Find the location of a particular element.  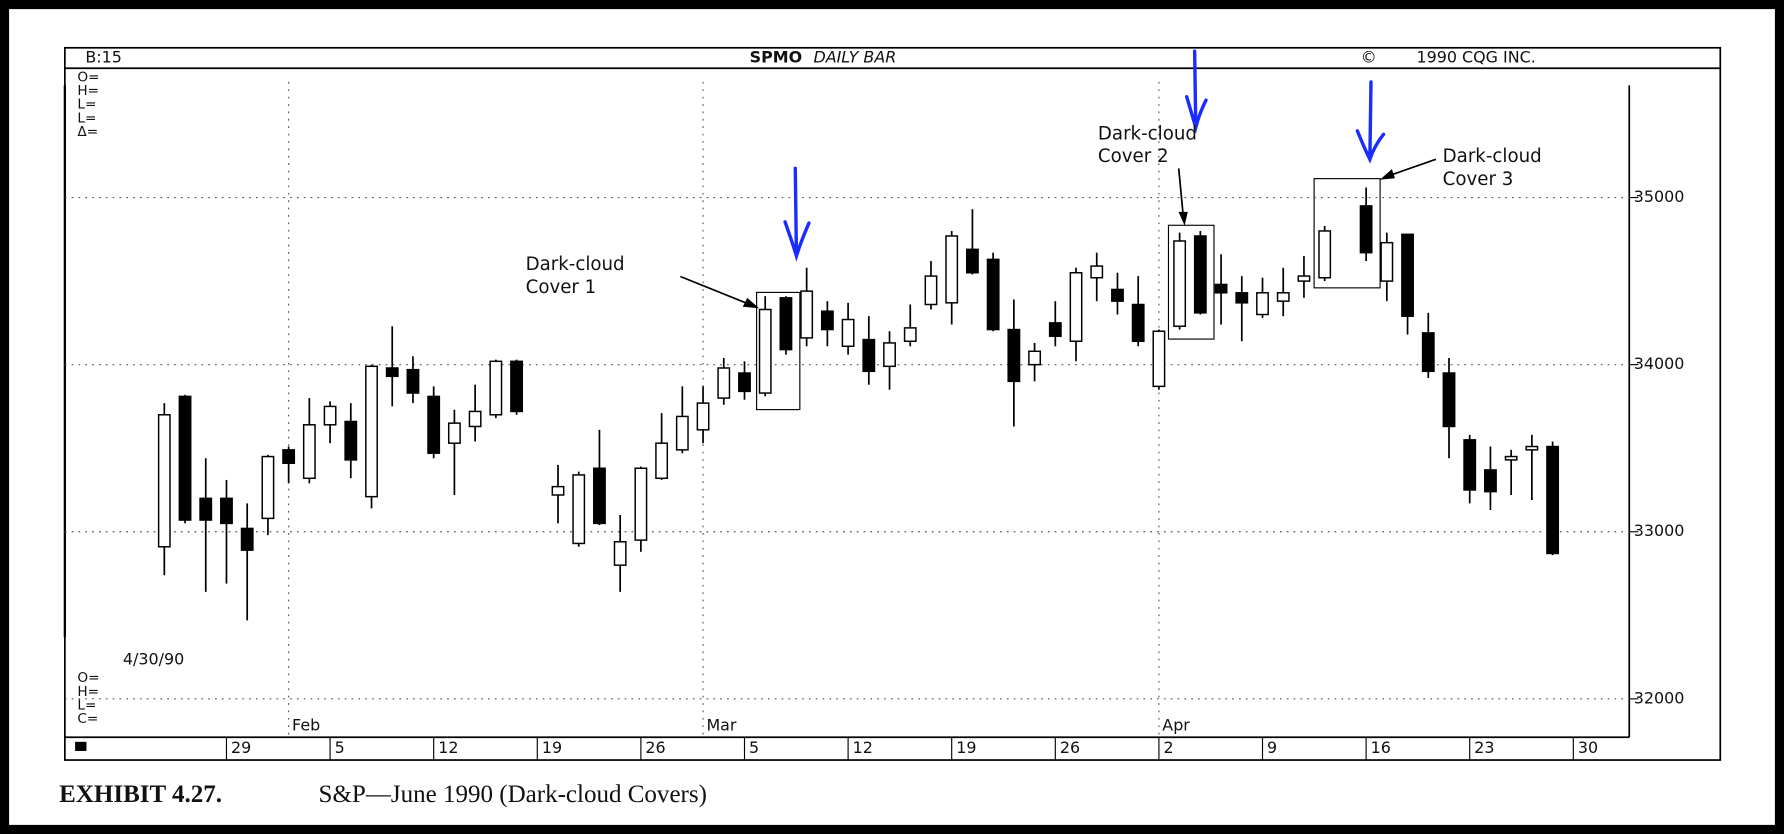

x-tick-label: 2 is located at coordinates (1168, 747).